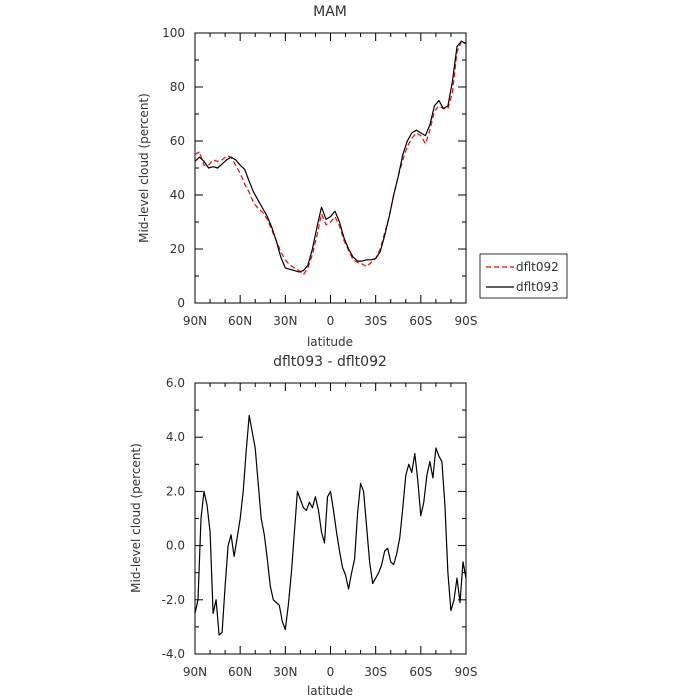  I want to click on chart-title: dflt093 - dflt092, so click(330, 362).